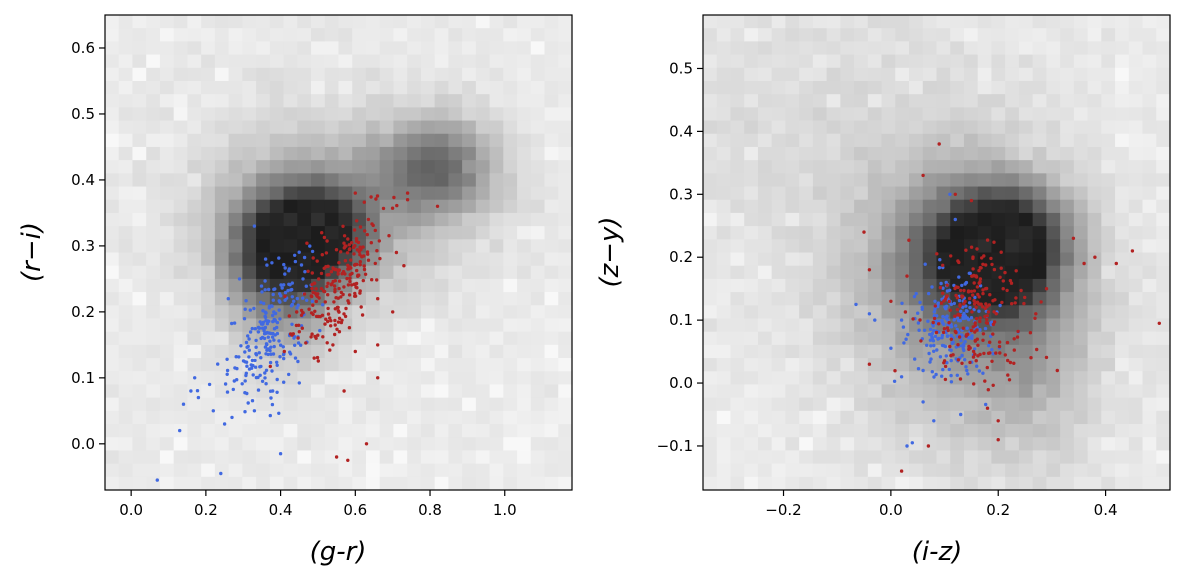 The image size is (1184, 585). What do you see at coordinates (681, 131) in the screenshot?
I see `right-y-tick-label: 0.4` at bounding box center [681, 131].